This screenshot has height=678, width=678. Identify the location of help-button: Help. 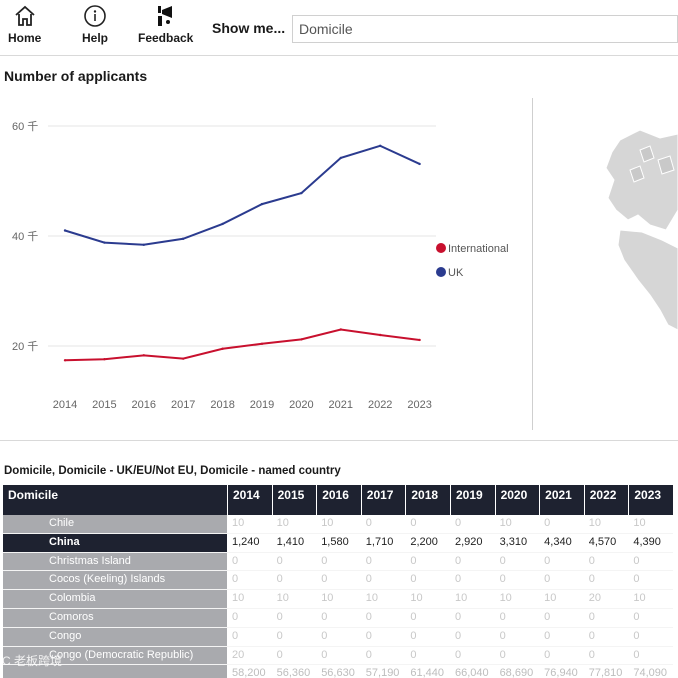
(95, 24).